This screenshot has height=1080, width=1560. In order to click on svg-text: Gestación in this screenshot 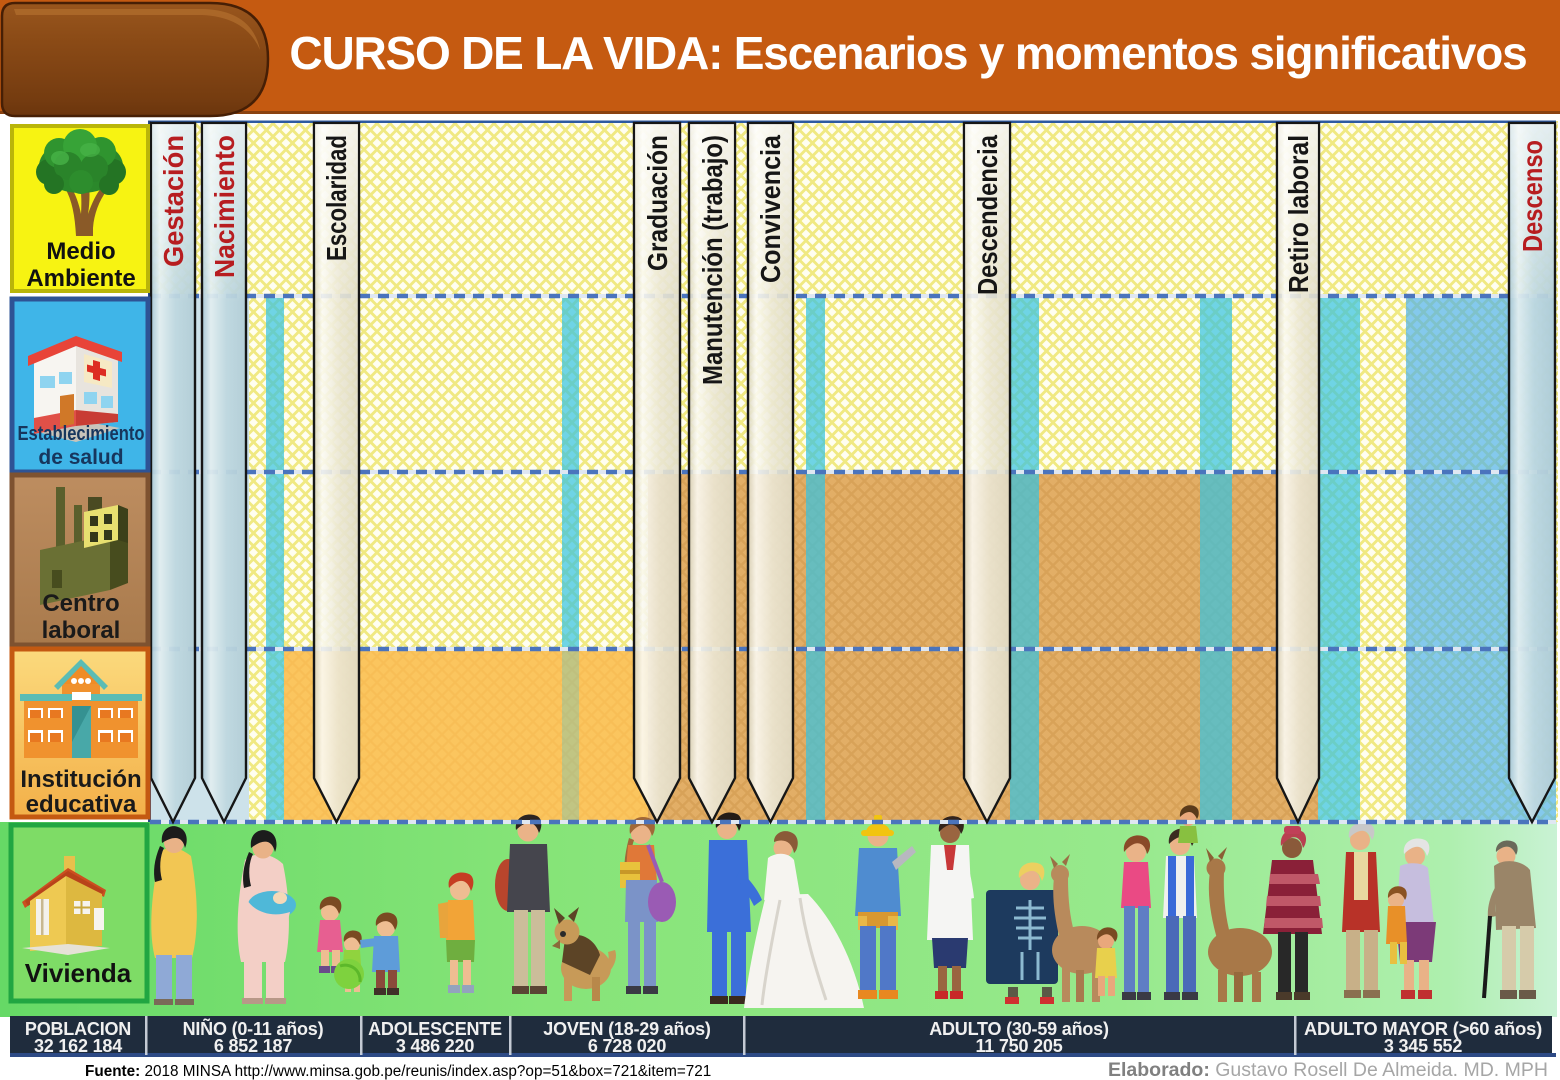, I will do `click(173, 201)`.